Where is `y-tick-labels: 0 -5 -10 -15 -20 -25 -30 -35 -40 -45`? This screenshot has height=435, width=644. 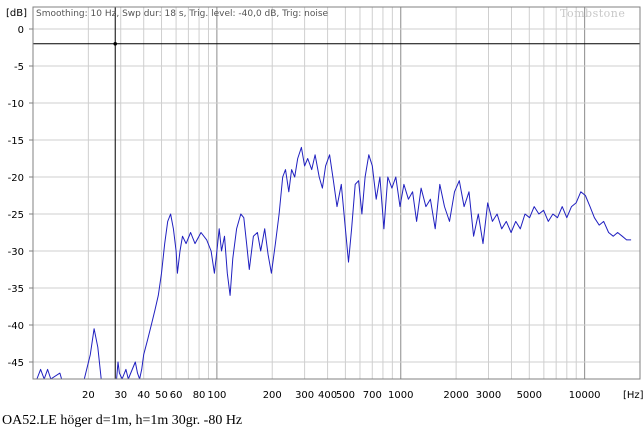 y-tick-labels: 0 -5 -10 -15 -20 -25 -30 -35 -40 -45 is located at coordinates (16, 197).